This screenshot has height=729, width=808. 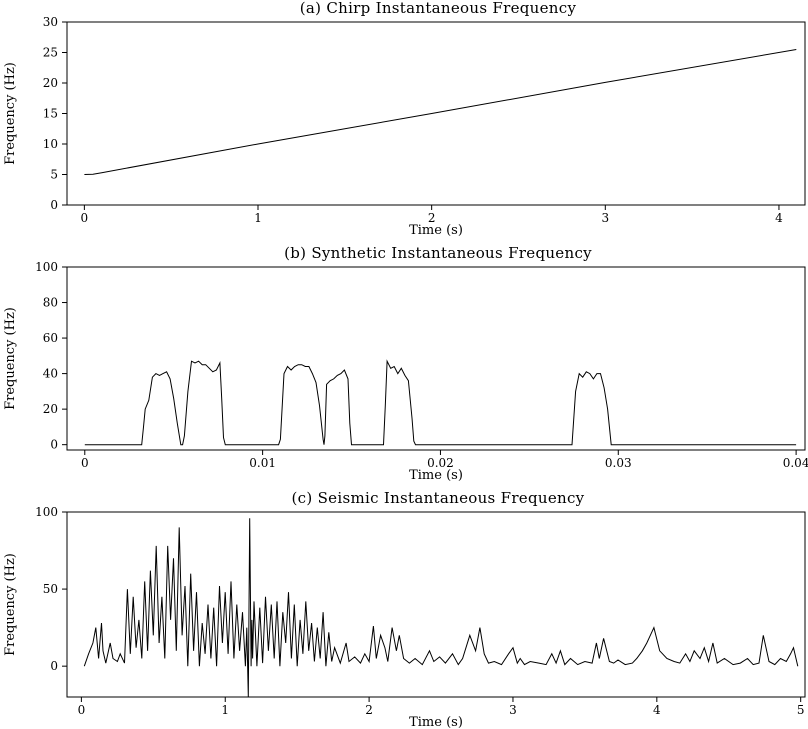 What do you see at coordinates (438, 8) in the screenshot?
I see `chart-1-title: (a) Chirp Instantaneous Frequency` at bounding box center [438, 8].